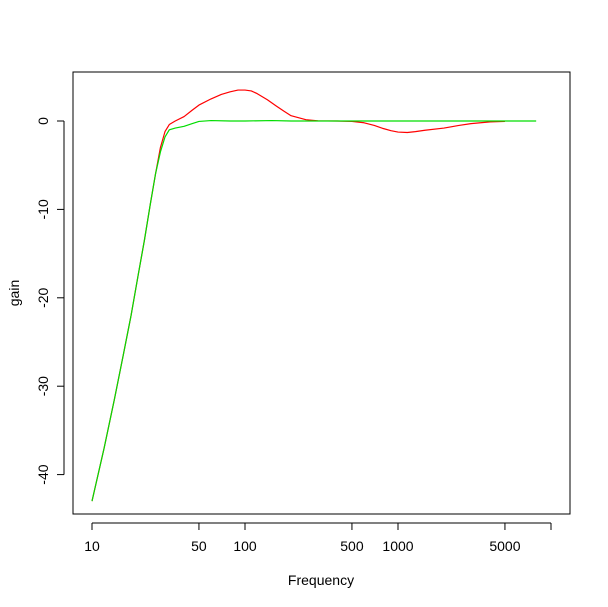 Image resolution: width=608 pixels, height=607 pixels. I want to click on x-tick-label: 50, so click(199, 546).